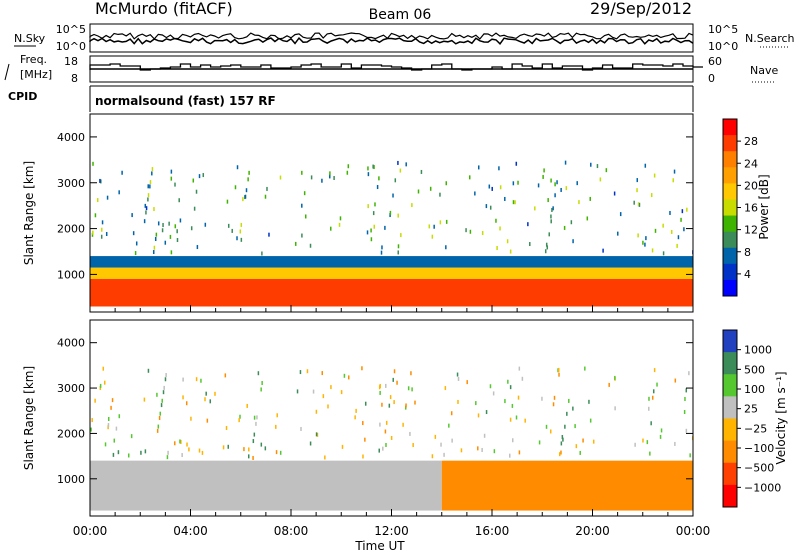 This screenshot has width=800, height=554. Describe the element at coordinates (693, 531) in the screenshot. I see `x-tick-label-6: 00:00` at that location.